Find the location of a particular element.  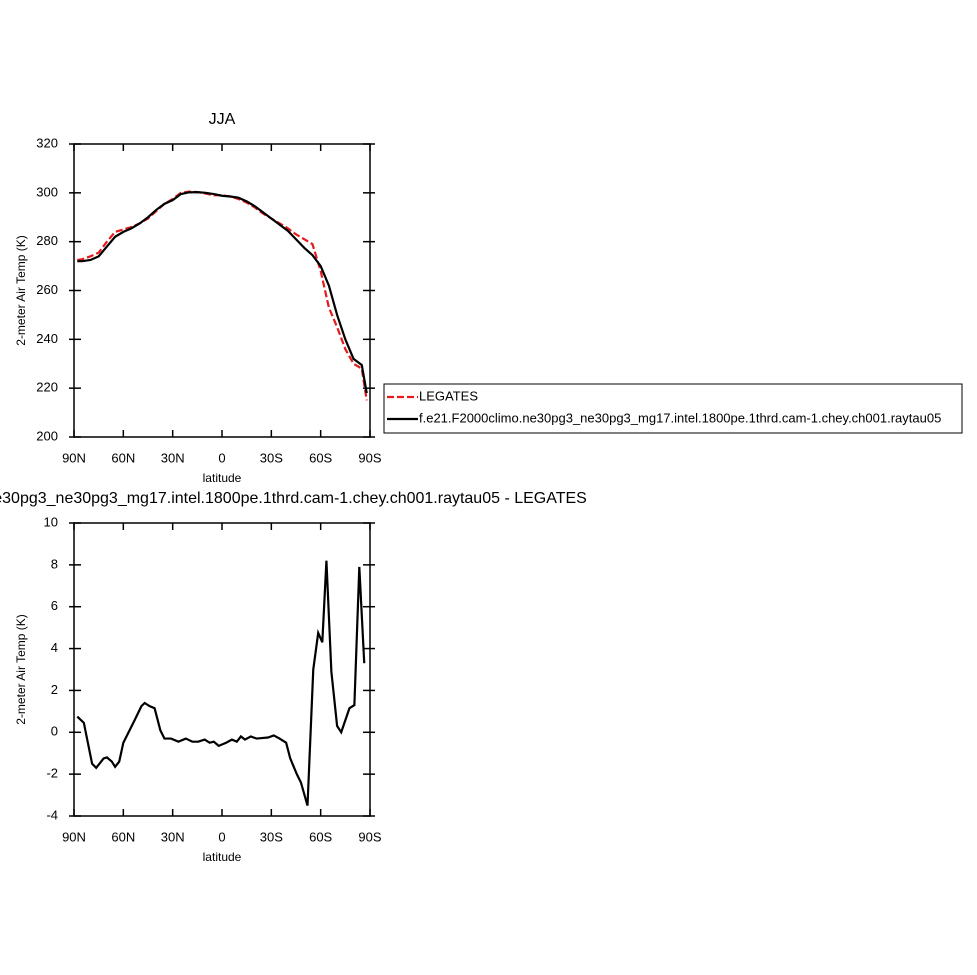

legend-box is located at coordinates (673, 408).